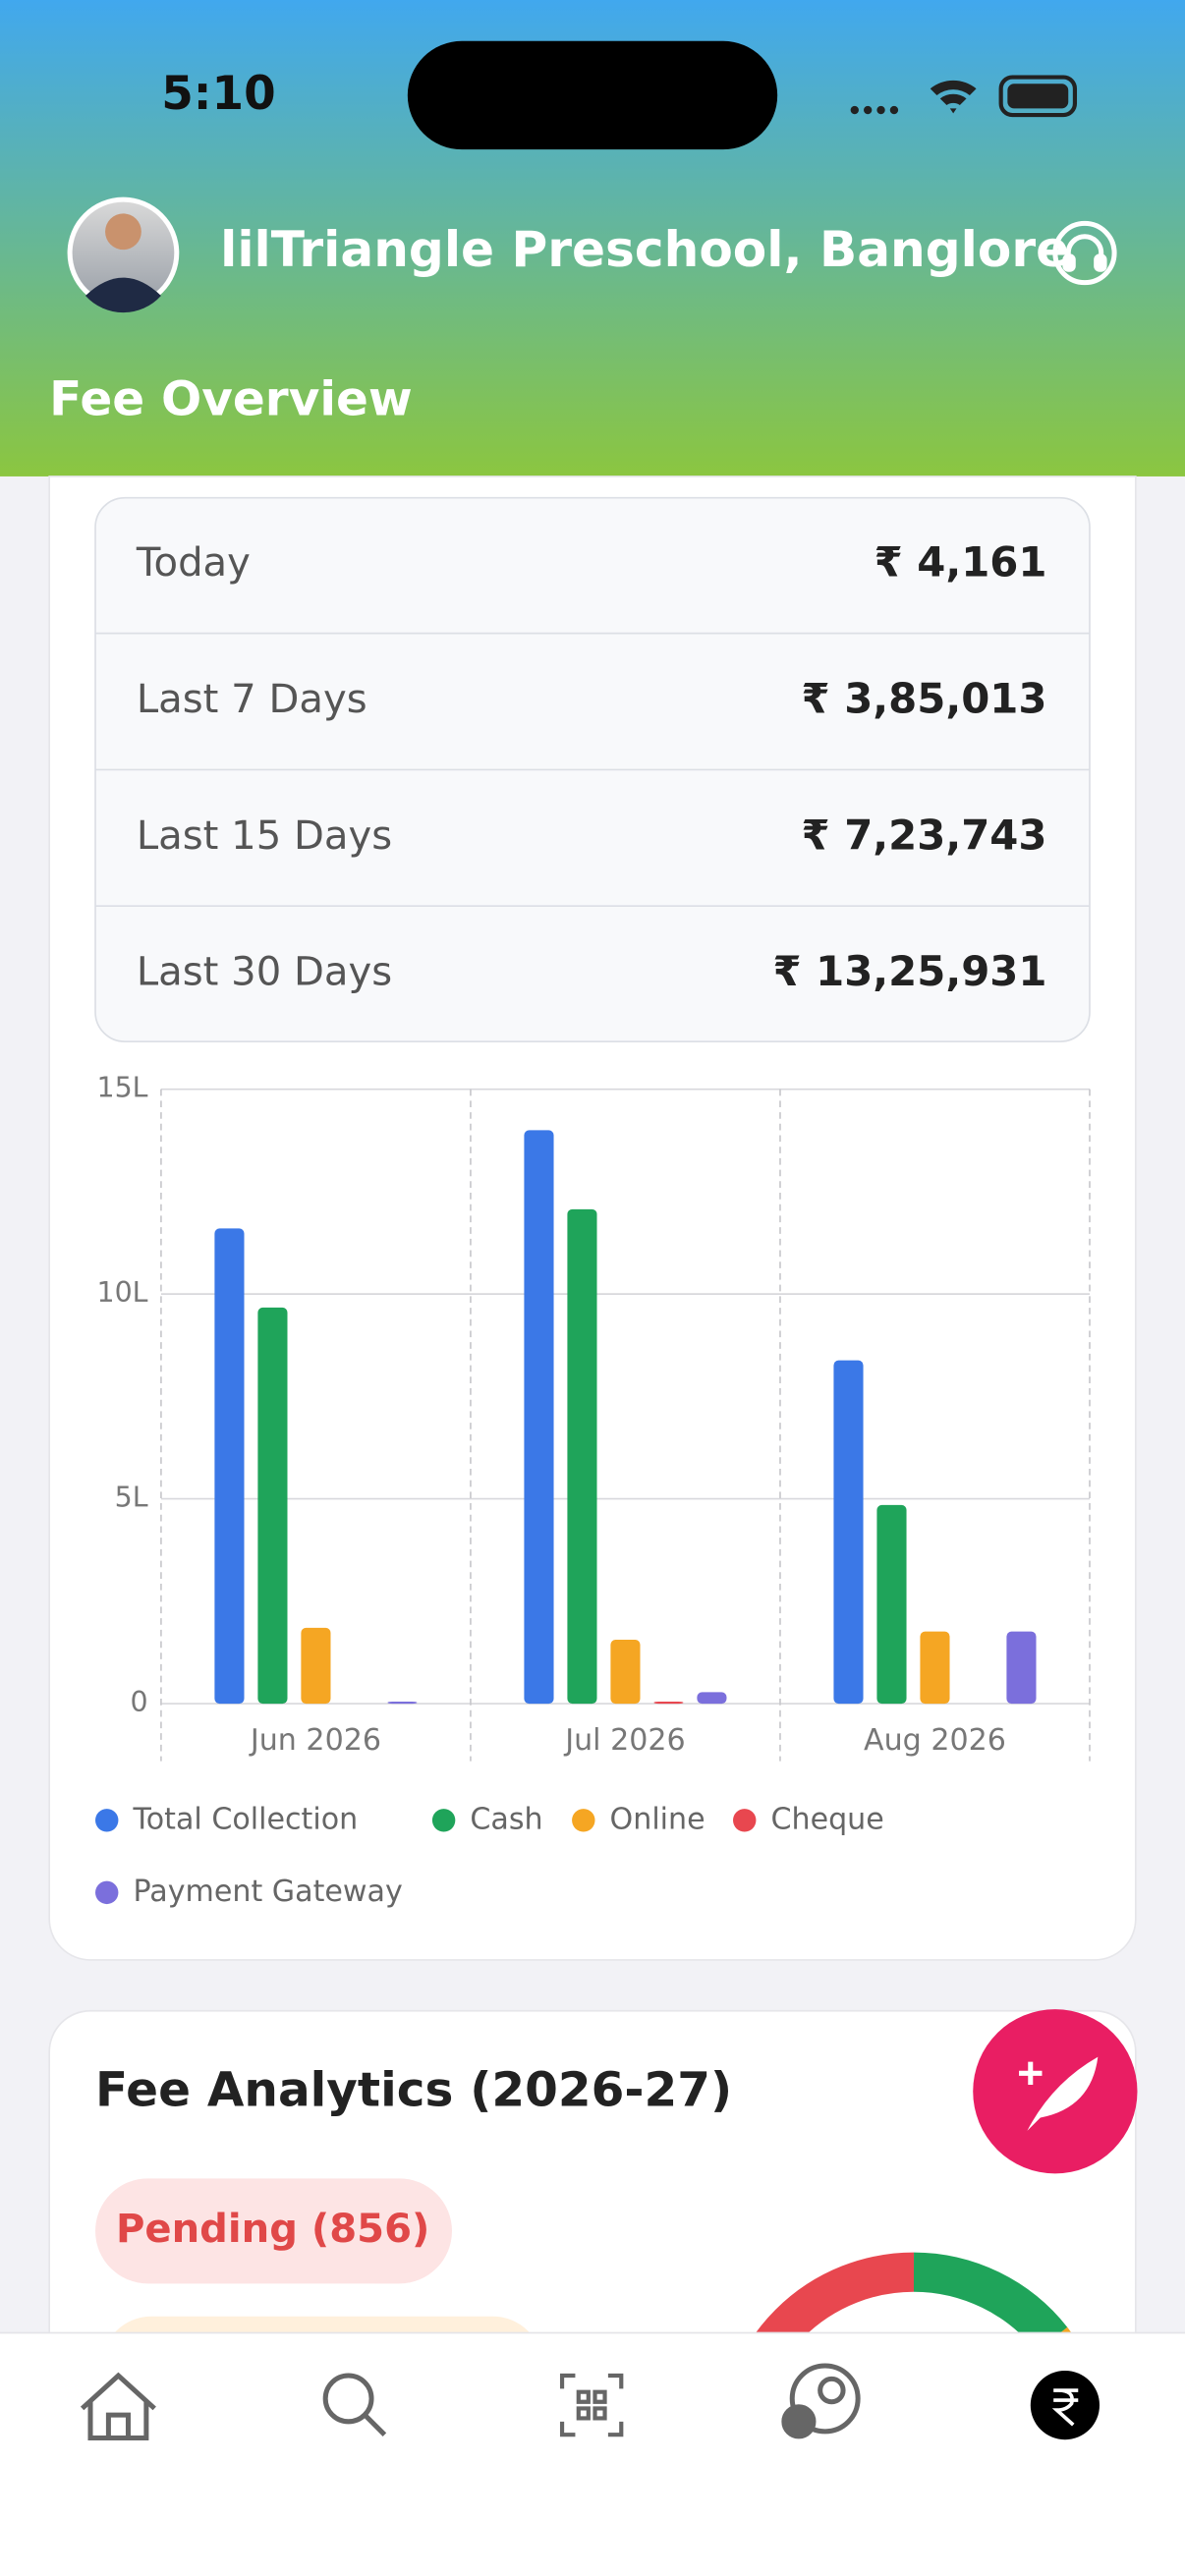 Image resolution: width=1185 pixels, height=2576 pixels. What do you see at coordinates (124, 253) in the screenshot?
I see `avatar` at bounding box center [124, 253].